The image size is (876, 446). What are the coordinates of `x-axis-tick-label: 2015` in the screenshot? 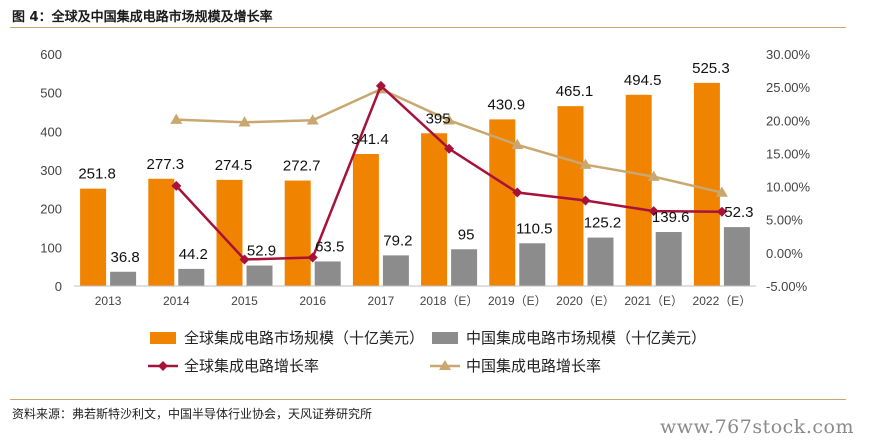 It's located at (244, 301).